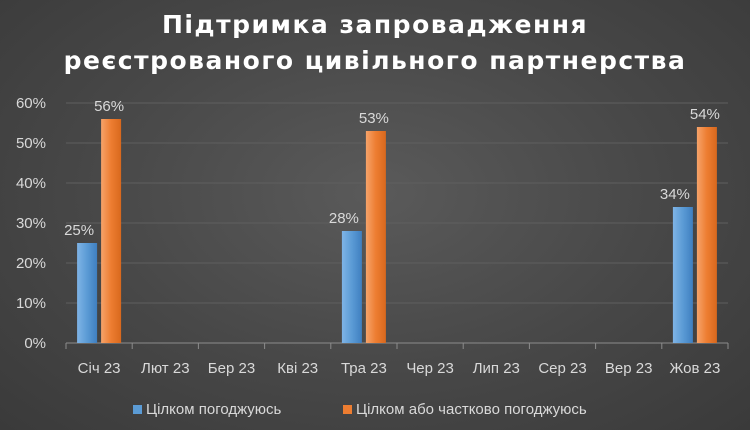 The image size is (750, 430). Describe the element at coordinates (347, 409) in the screenshot. I see `legend-swatch-full-or-partial-agree` at that location.